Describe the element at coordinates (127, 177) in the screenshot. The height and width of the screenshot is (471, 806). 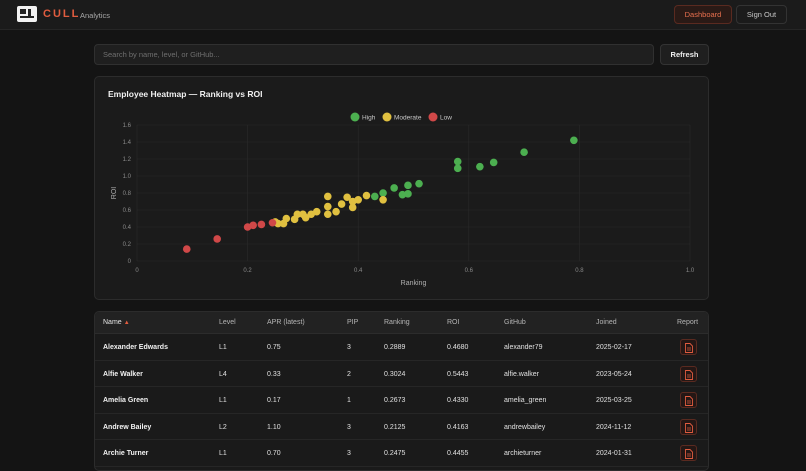
I see `y-tick-label: 1.0` at that location.